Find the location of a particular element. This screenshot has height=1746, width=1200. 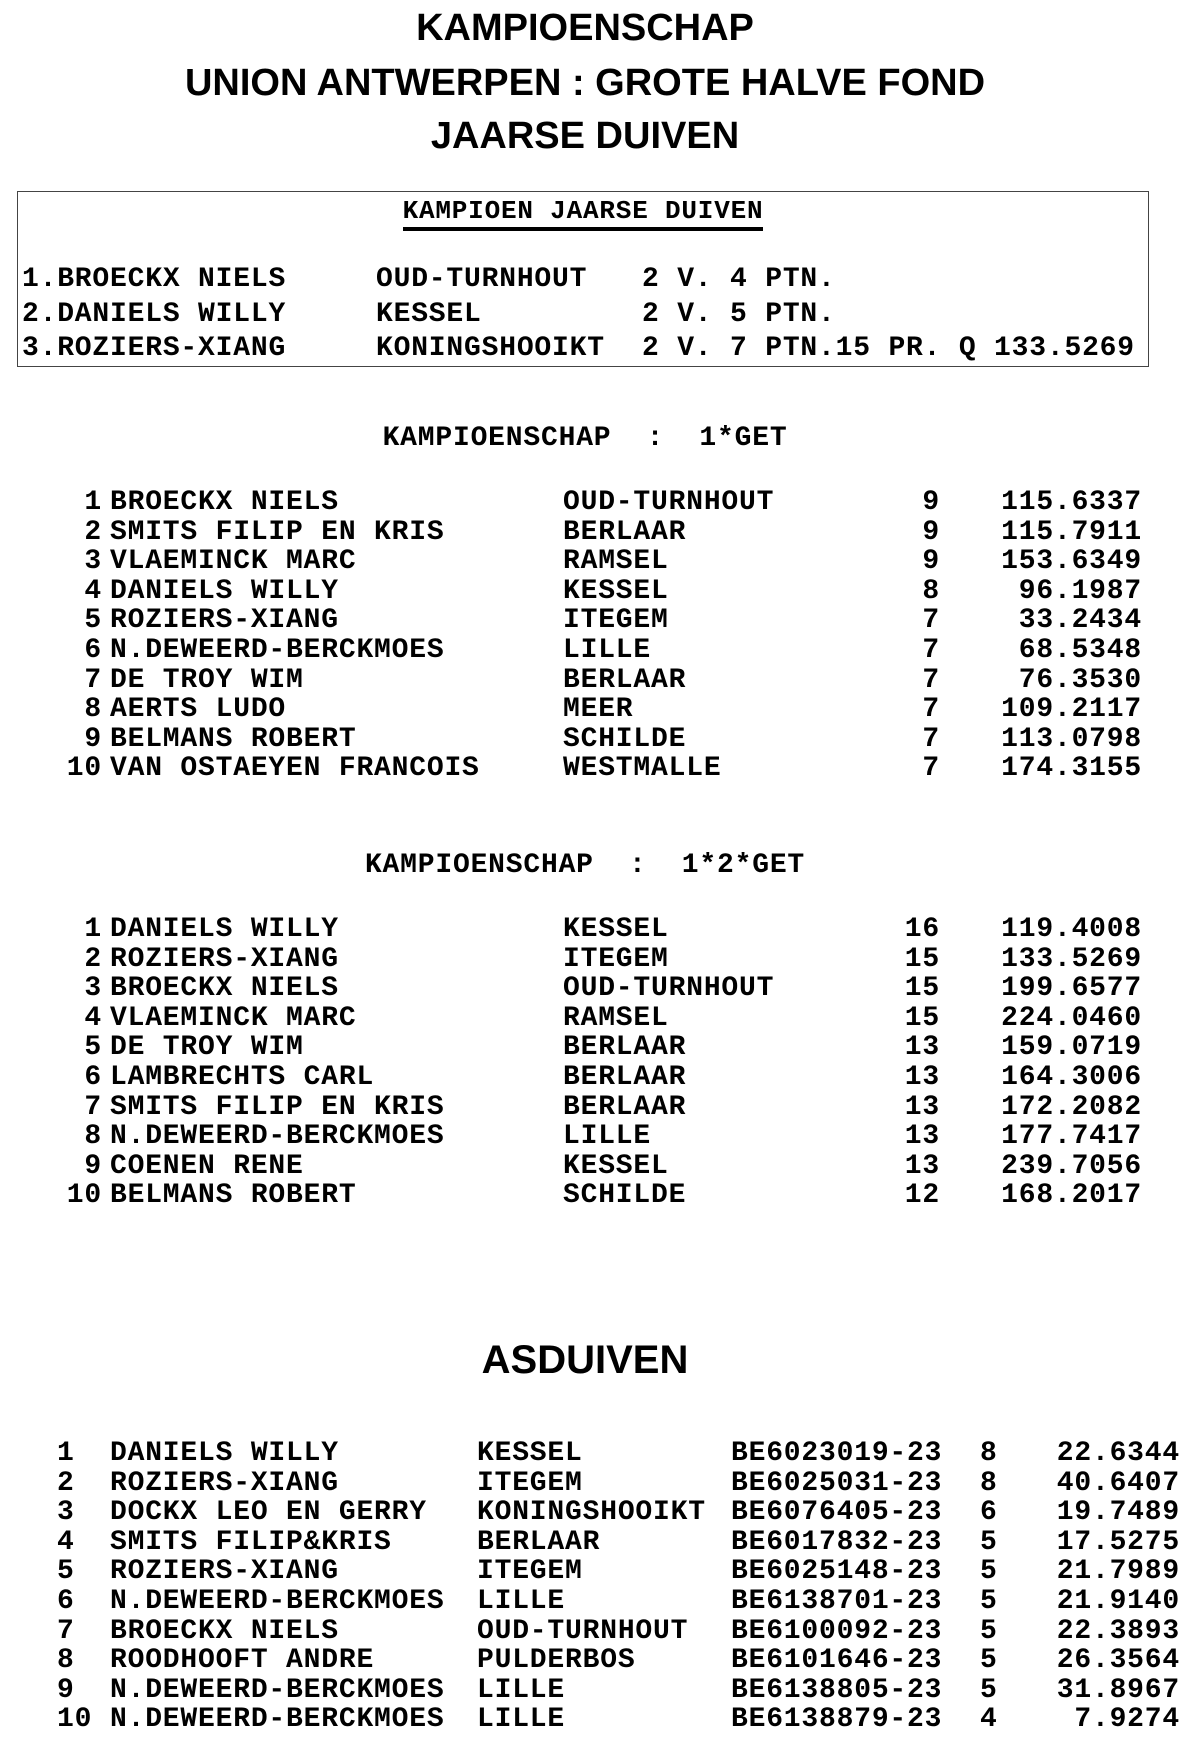

coefficient: 172.2082 is located at coordinates (1071, 1107).